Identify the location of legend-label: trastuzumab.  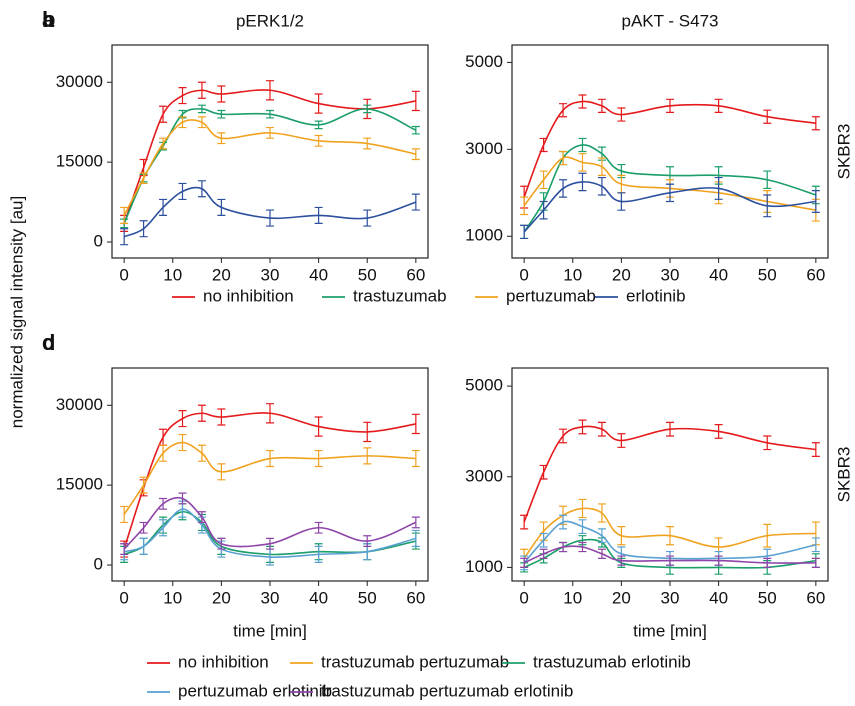
(400, 295).